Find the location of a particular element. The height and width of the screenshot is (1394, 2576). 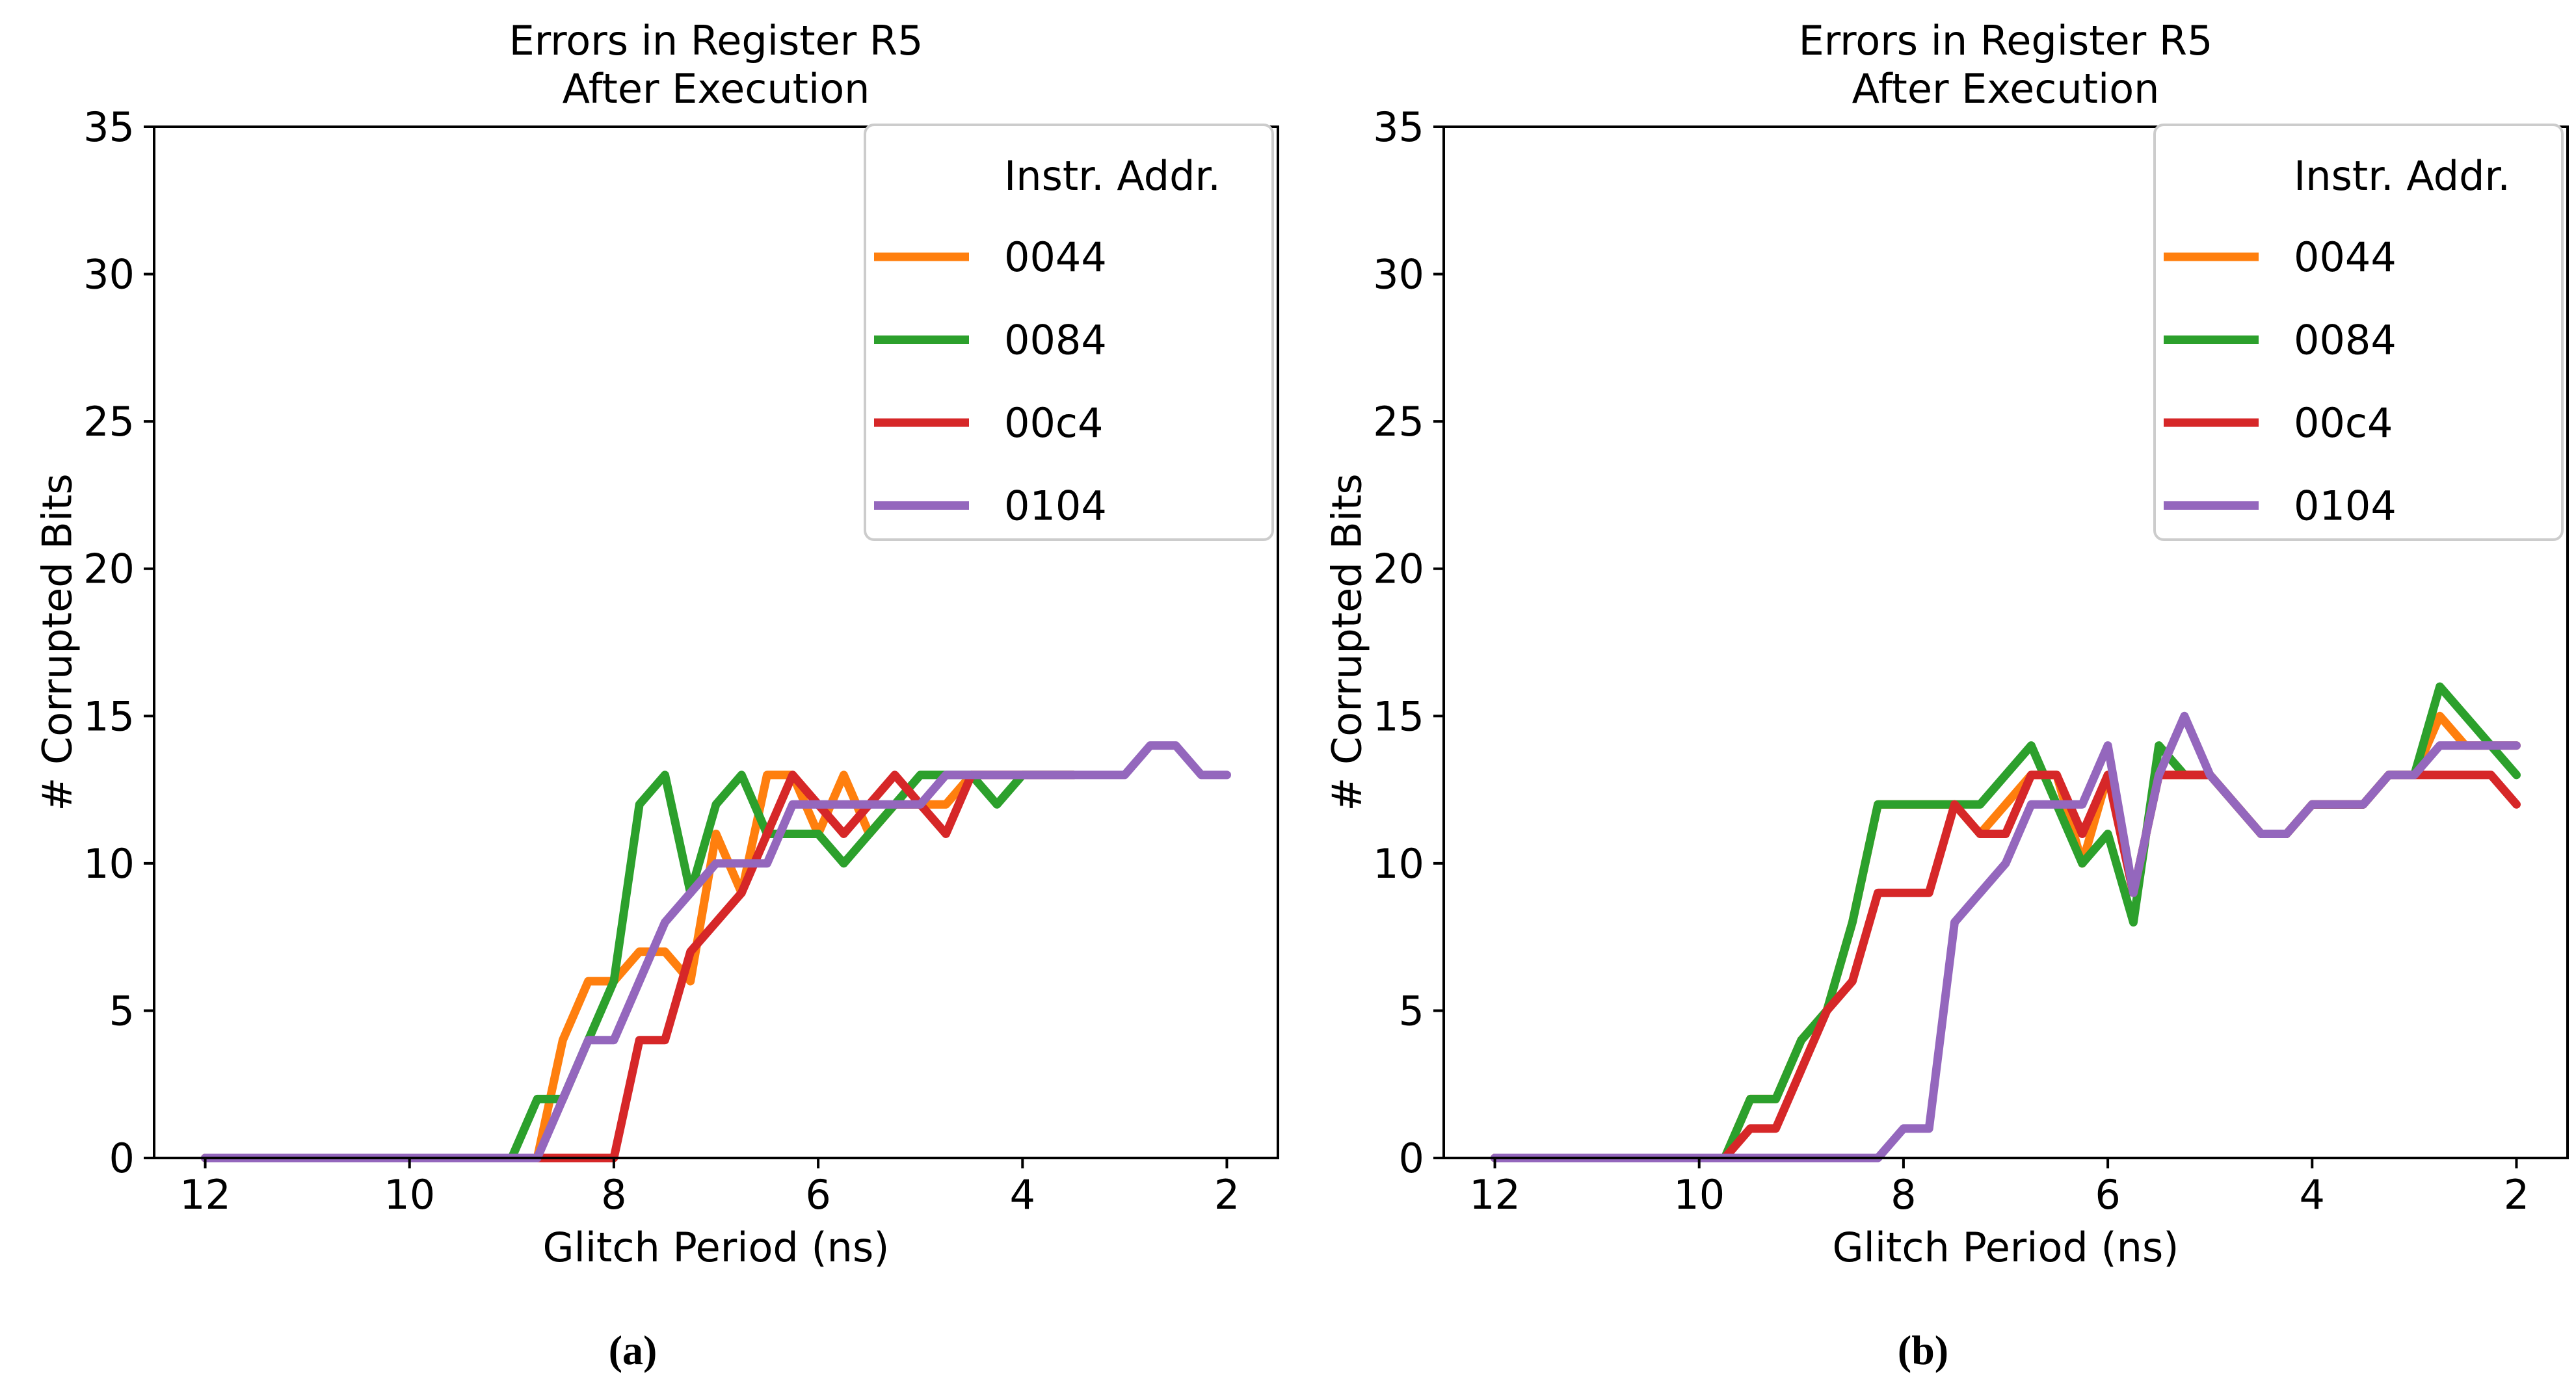

chart-a-title: Errors in Register R5 After Execution is located at coordinates (716, 65).